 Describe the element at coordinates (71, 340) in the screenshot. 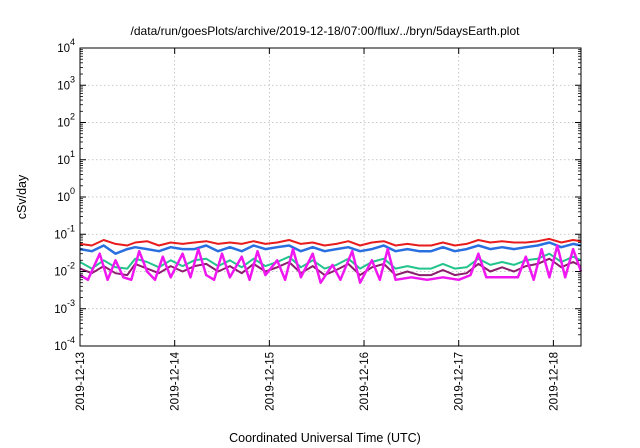

I see `y-tick-exponent: -4` at that location.